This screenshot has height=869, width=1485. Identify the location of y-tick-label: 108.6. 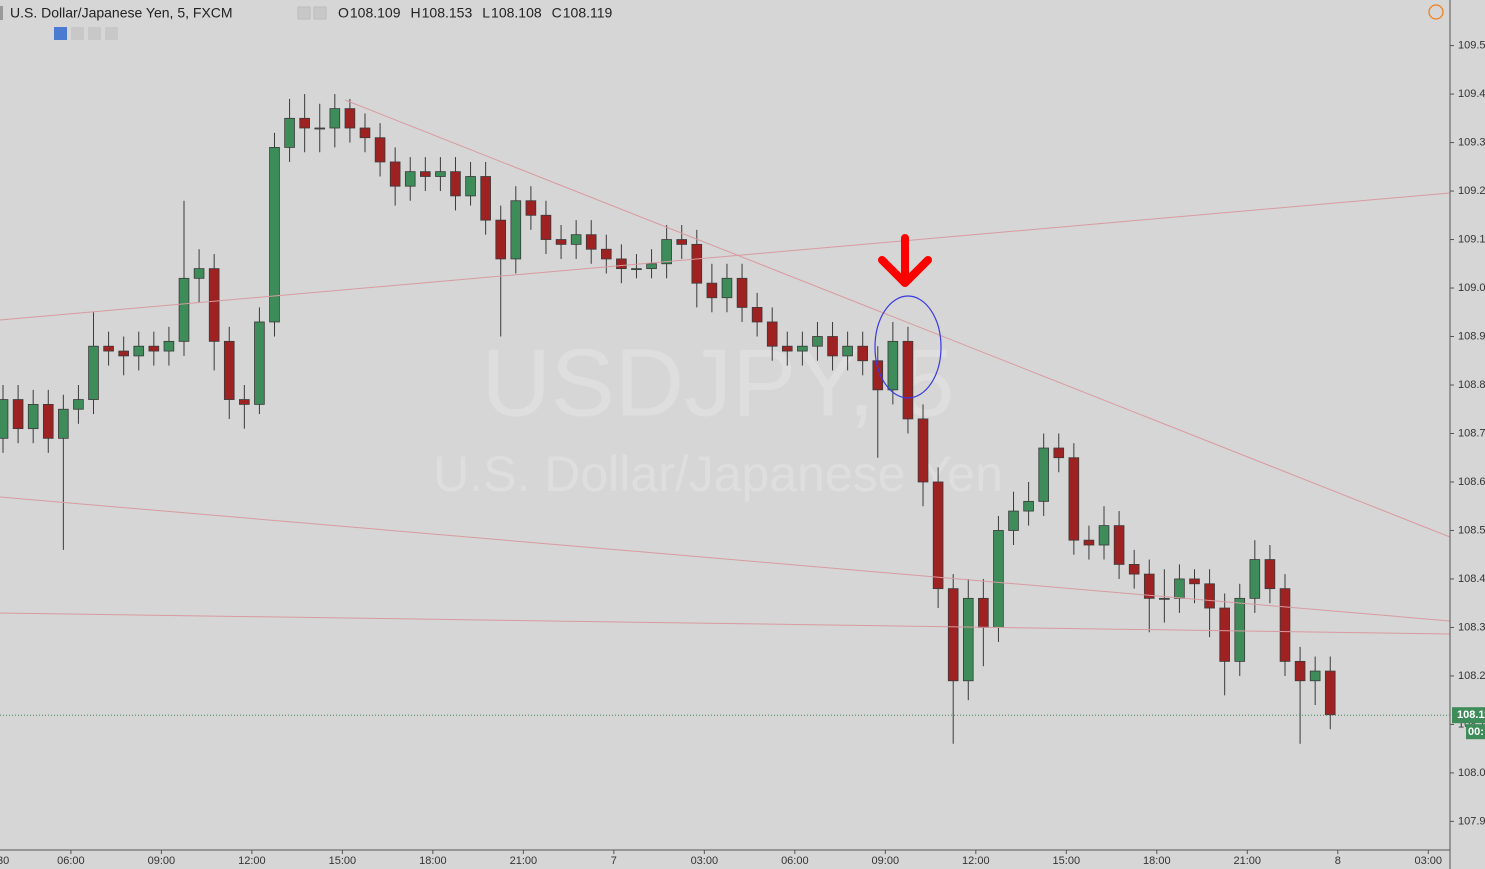
(1471, 482).